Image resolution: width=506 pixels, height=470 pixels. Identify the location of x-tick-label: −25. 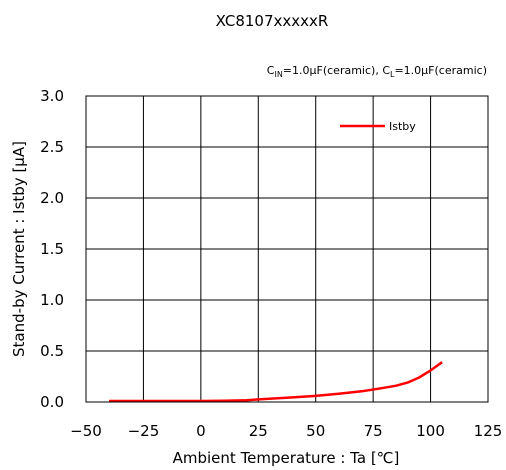
(144, 431).